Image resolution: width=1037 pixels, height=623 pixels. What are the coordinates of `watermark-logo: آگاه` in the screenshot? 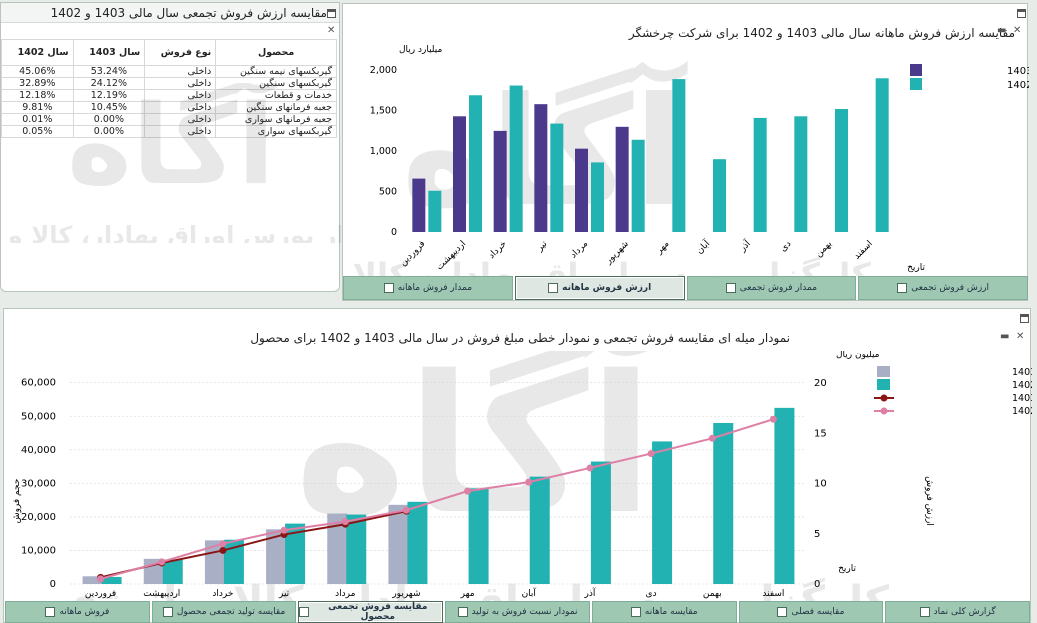 It's located at (172, 146).